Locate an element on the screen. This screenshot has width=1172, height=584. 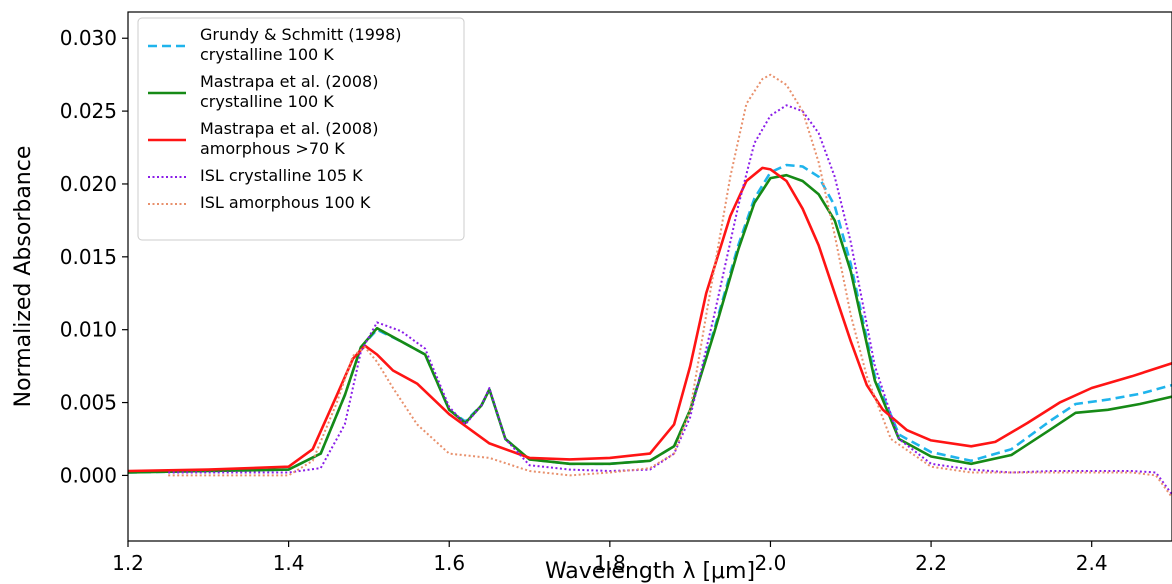
legend-label-3: Mastrapa et al. (2008) amorphous >70 K is located at coordinates (289, 138).